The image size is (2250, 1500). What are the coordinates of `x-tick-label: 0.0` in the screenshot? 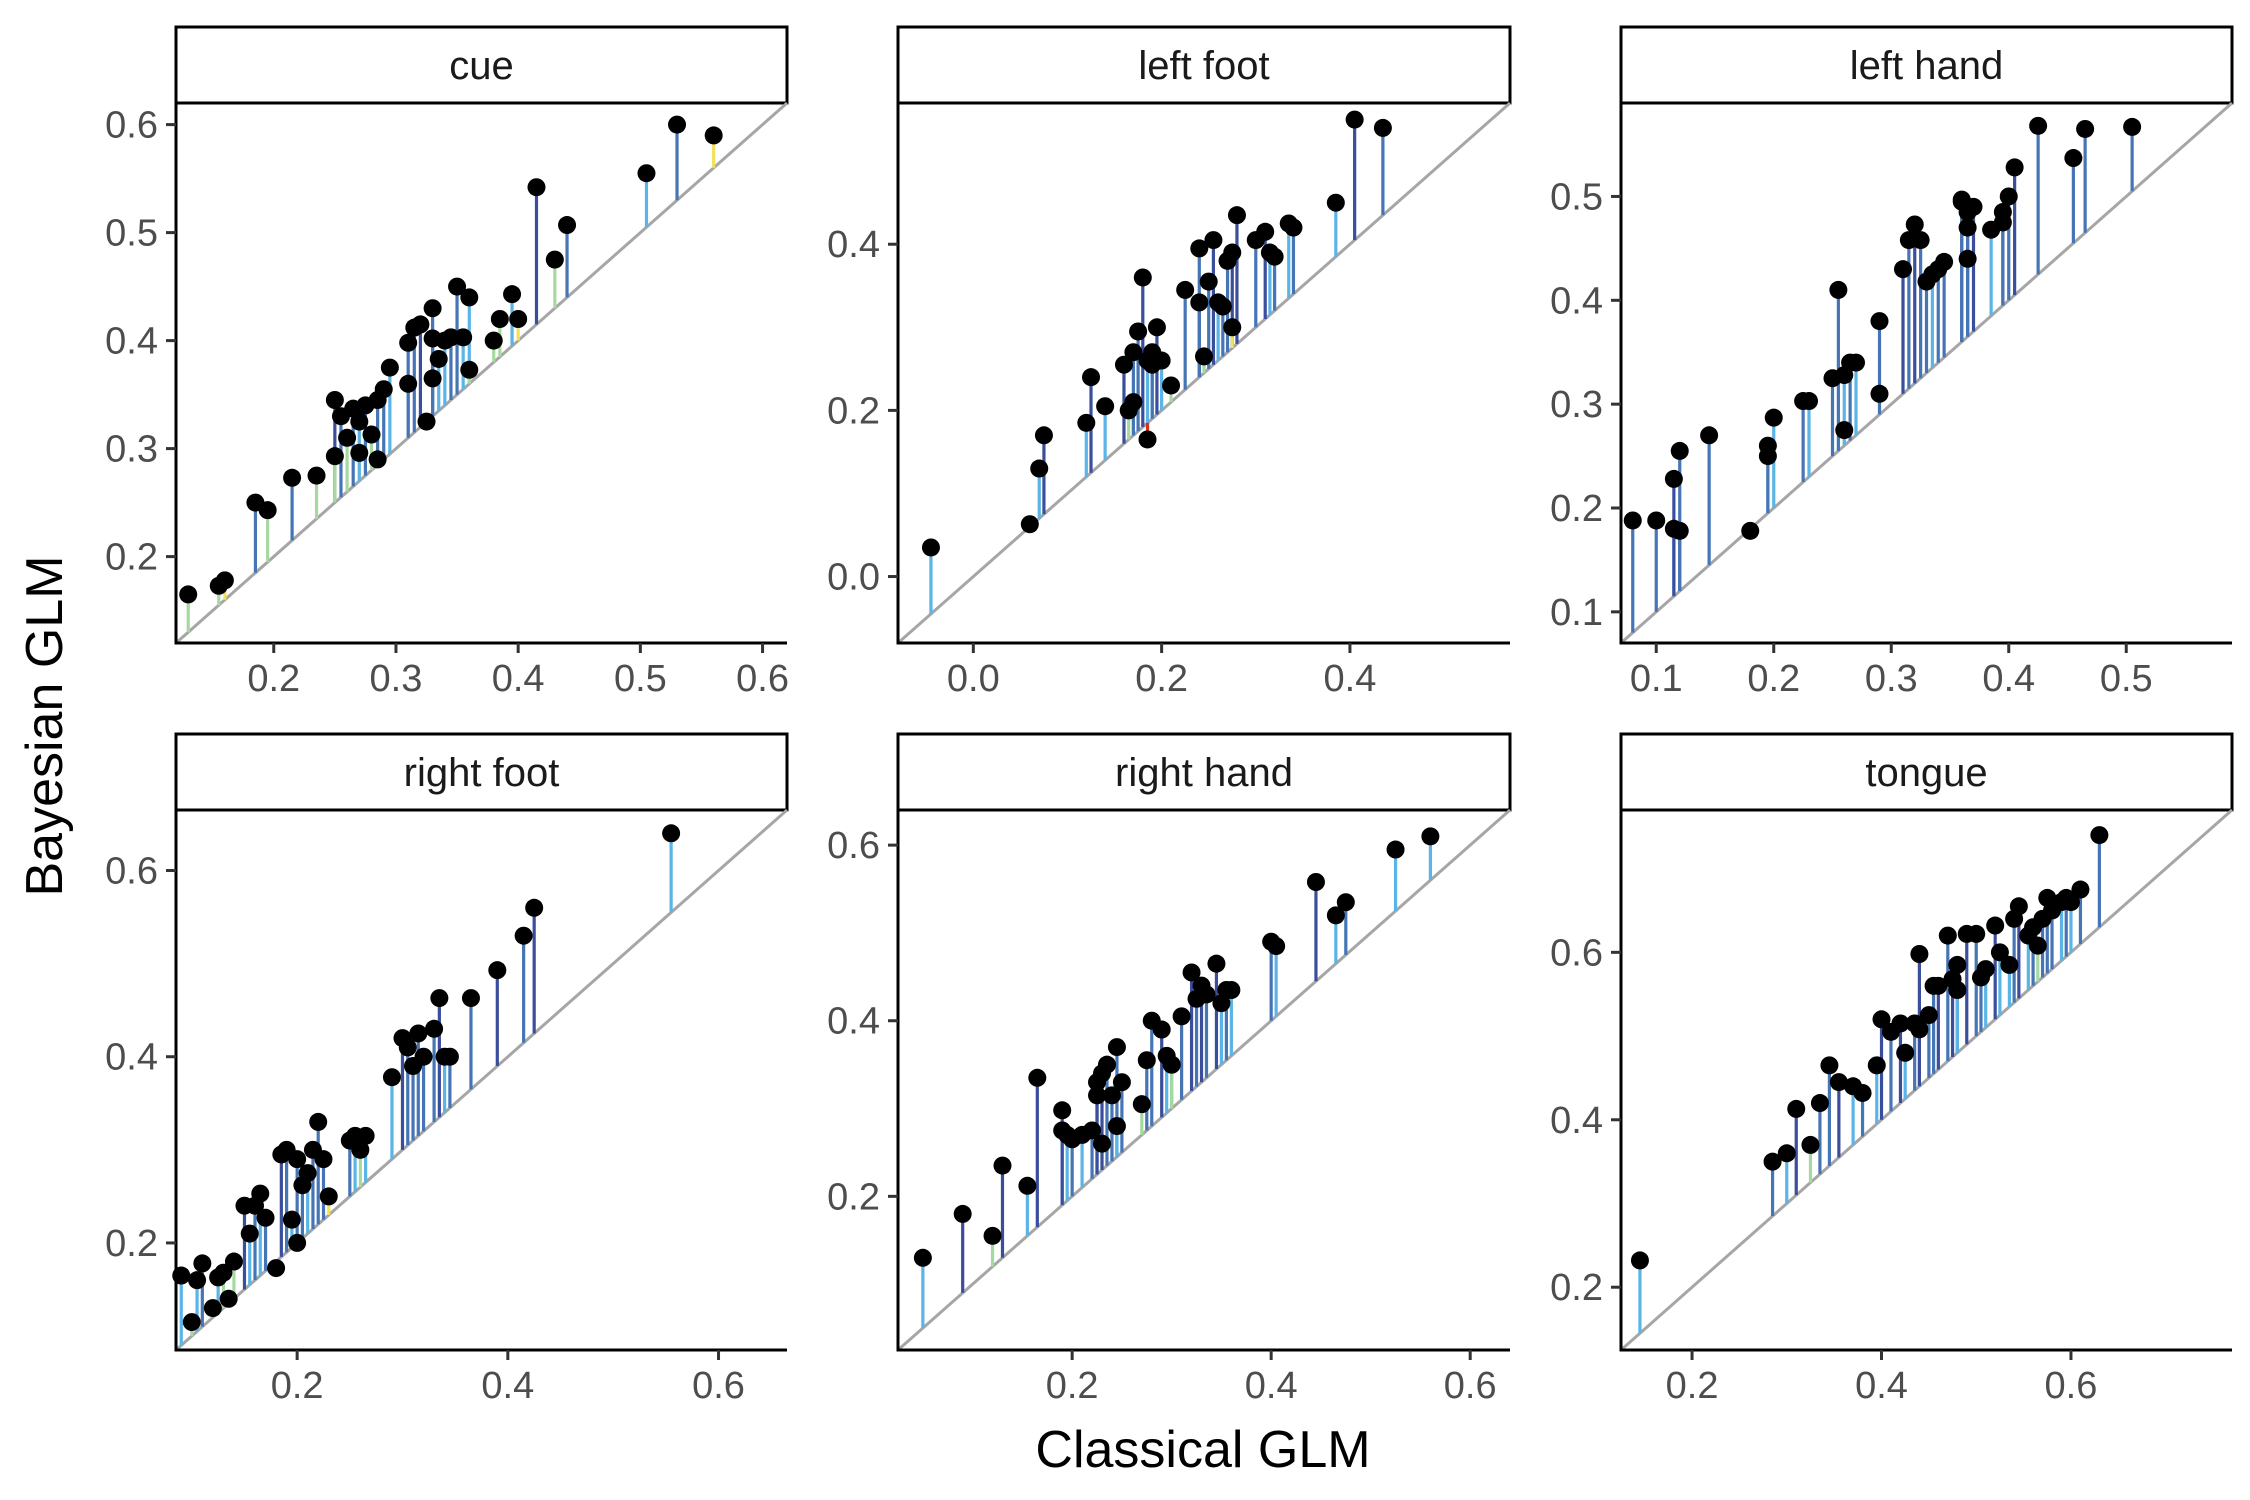 It's located at (973, 679).